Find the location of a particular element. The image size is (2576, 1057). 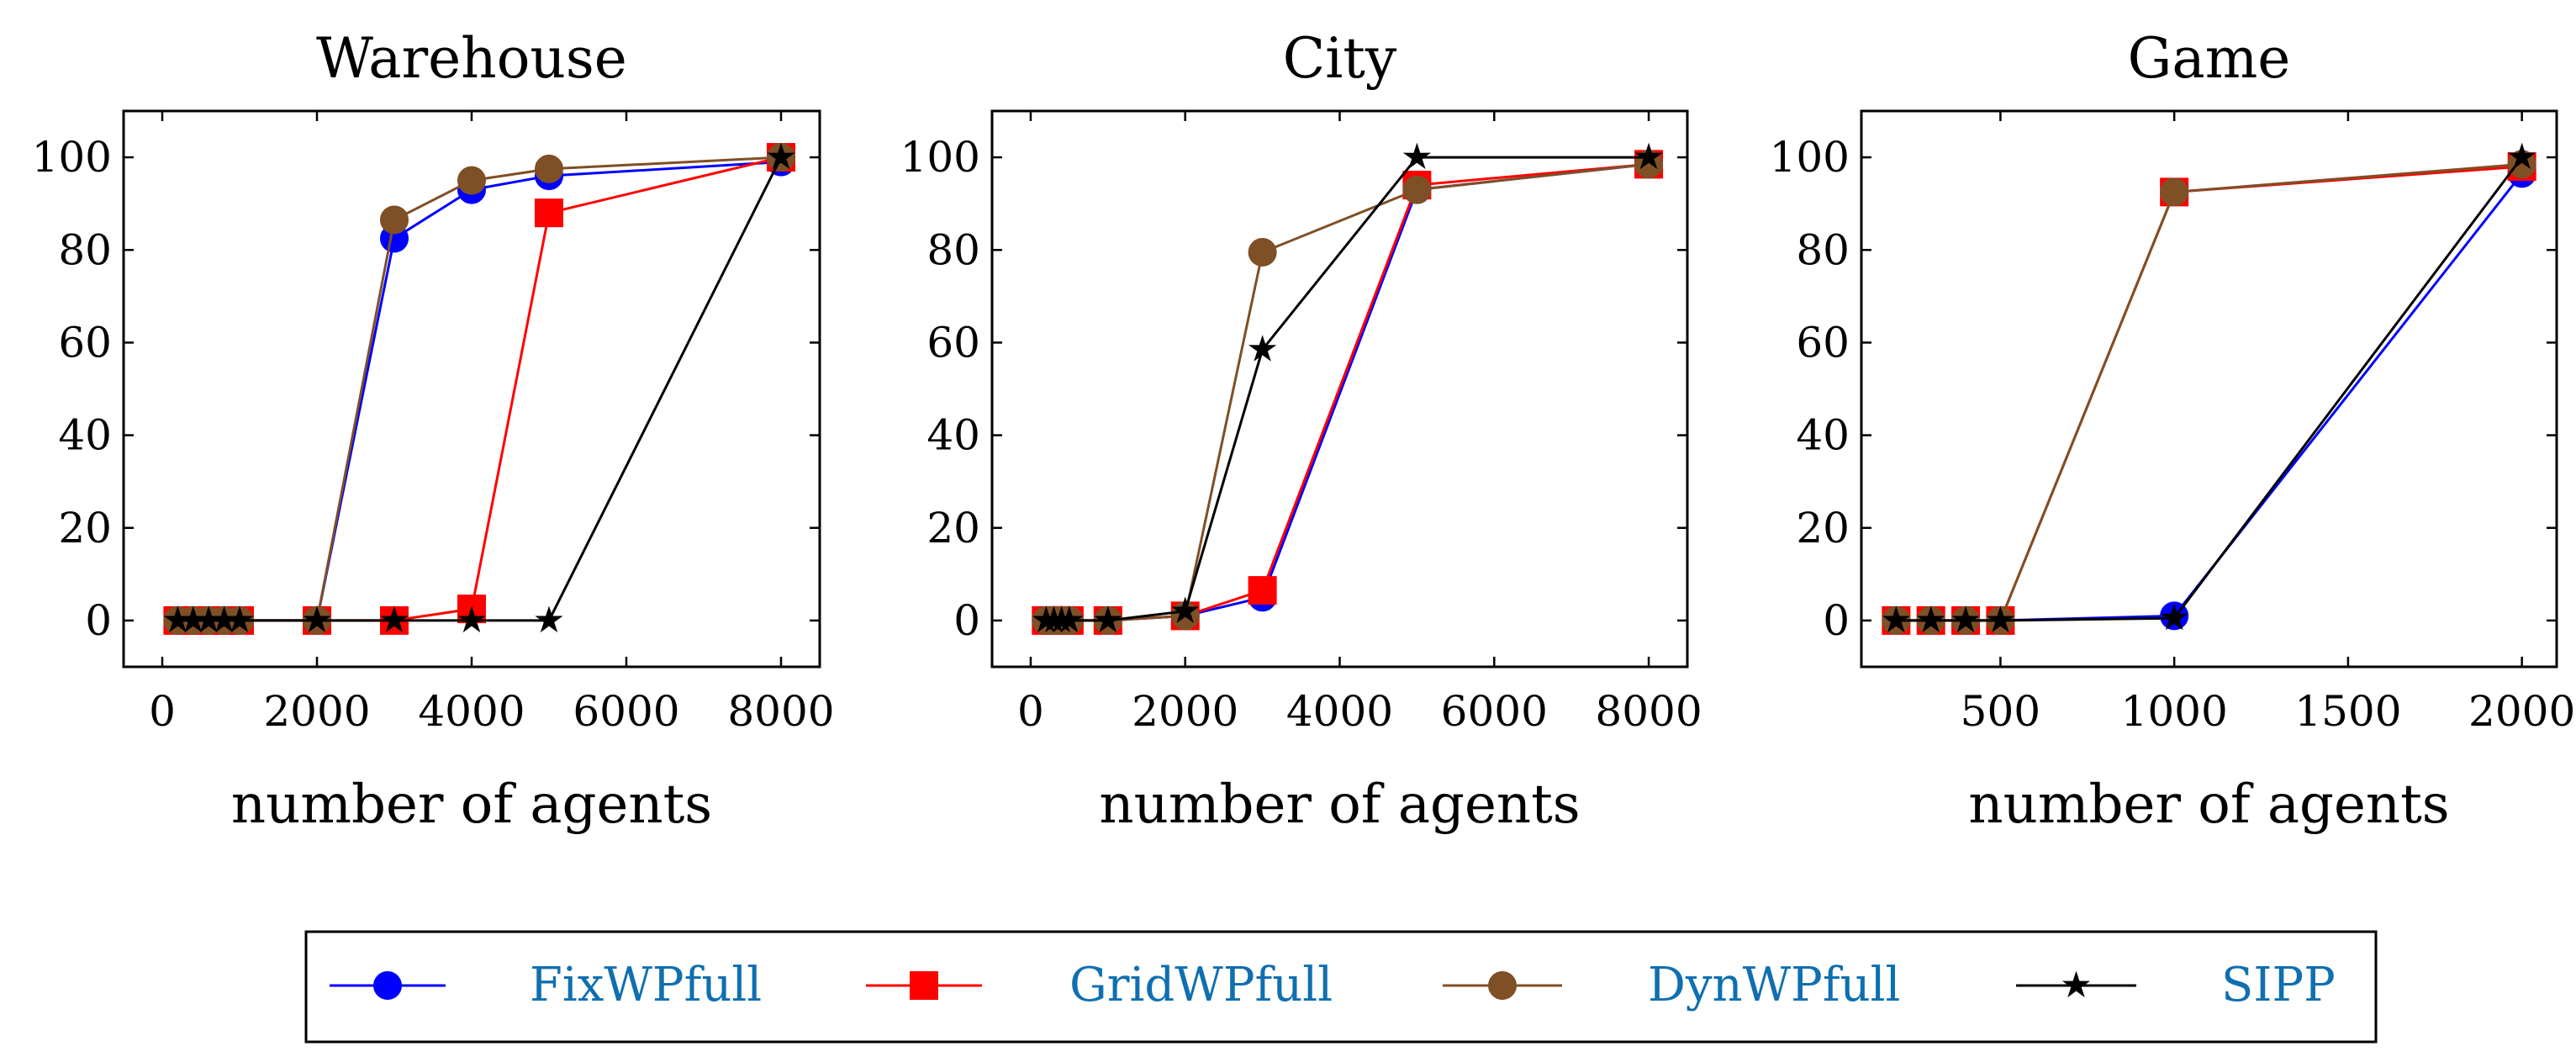

legend-entry-fixwpfull: FixWPfull is located at coordinates (546, 985).